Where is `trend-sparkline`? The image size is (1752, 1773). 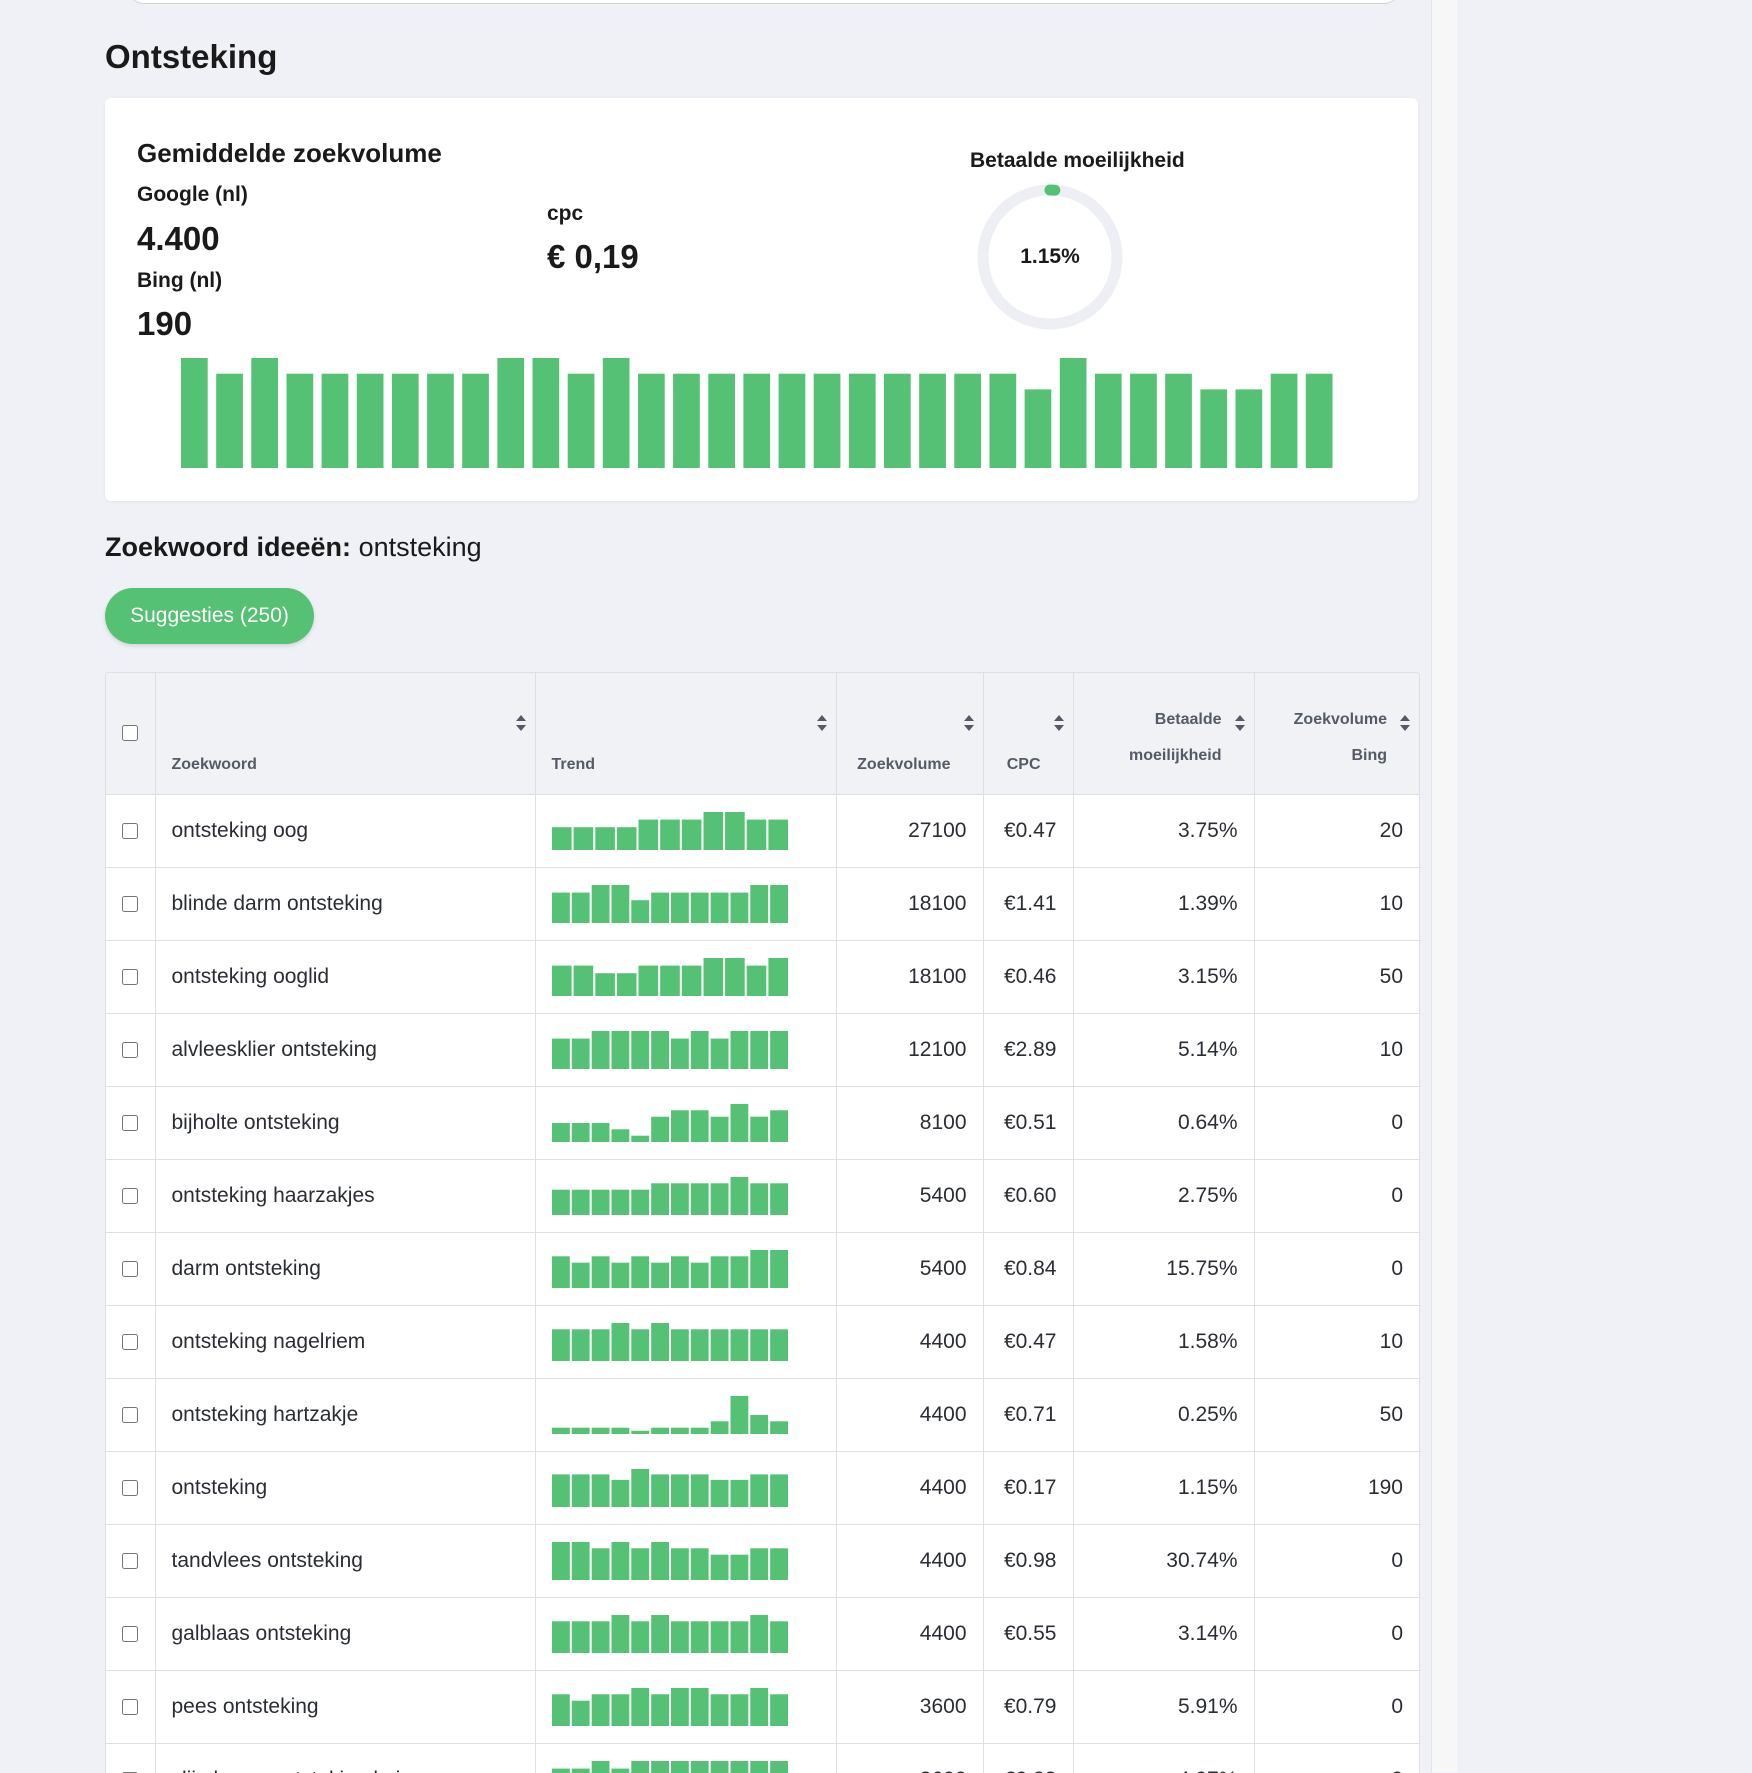
trend-sparkline is located at coordinates (670, 977).